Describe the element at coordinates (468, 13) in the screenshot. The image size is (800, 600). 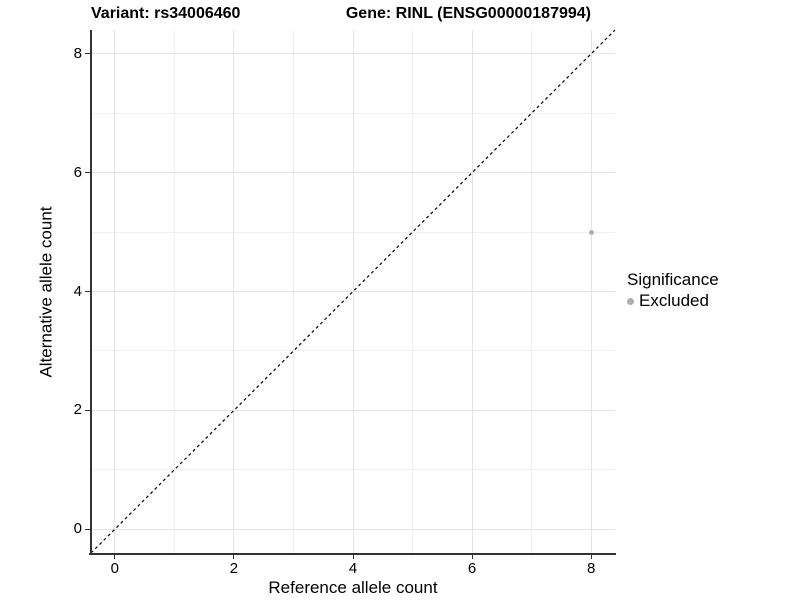
I see `gene-title: Gene: RINL (ENSG00000187994)` at that location.